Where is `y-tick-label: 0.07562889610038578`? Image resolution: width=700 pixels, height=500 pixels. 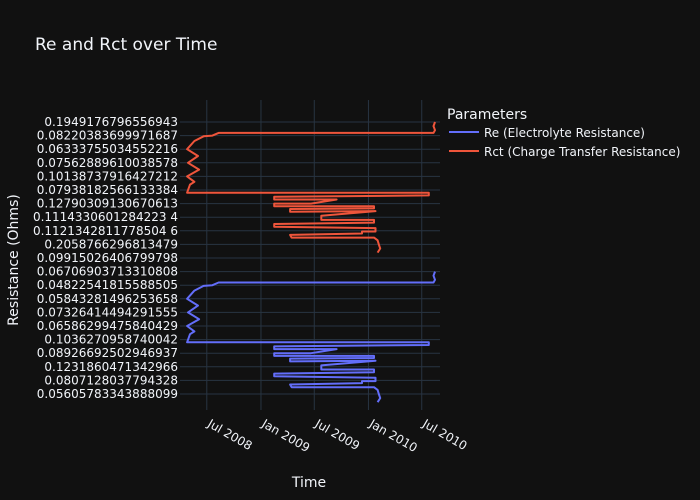 y-tick-label: 0.07562889610038578 is located at coordinates (107, 163).